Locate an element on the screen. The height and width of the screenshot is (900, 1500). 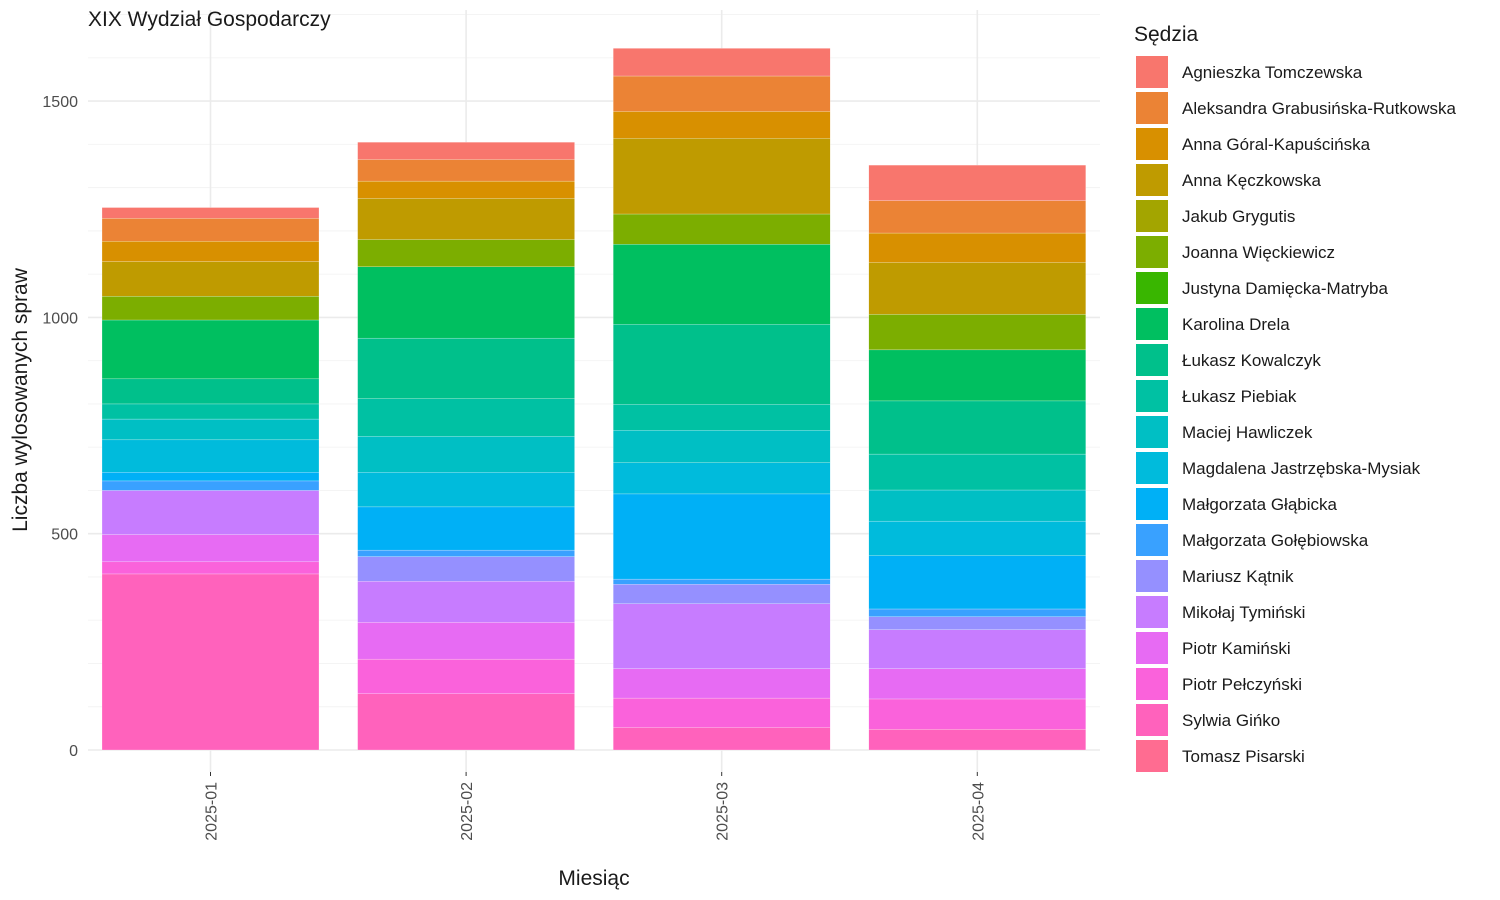
legend-item: Magdalena Jastrzębska-Mysiak is located at coordinates (1278, 468).